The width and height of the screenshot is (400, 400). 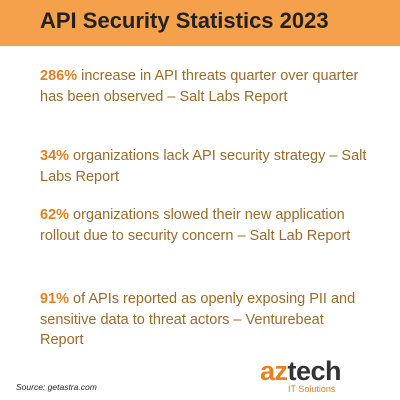 I want to click on logo-part-tech: tech, so click(x=314, y=371).